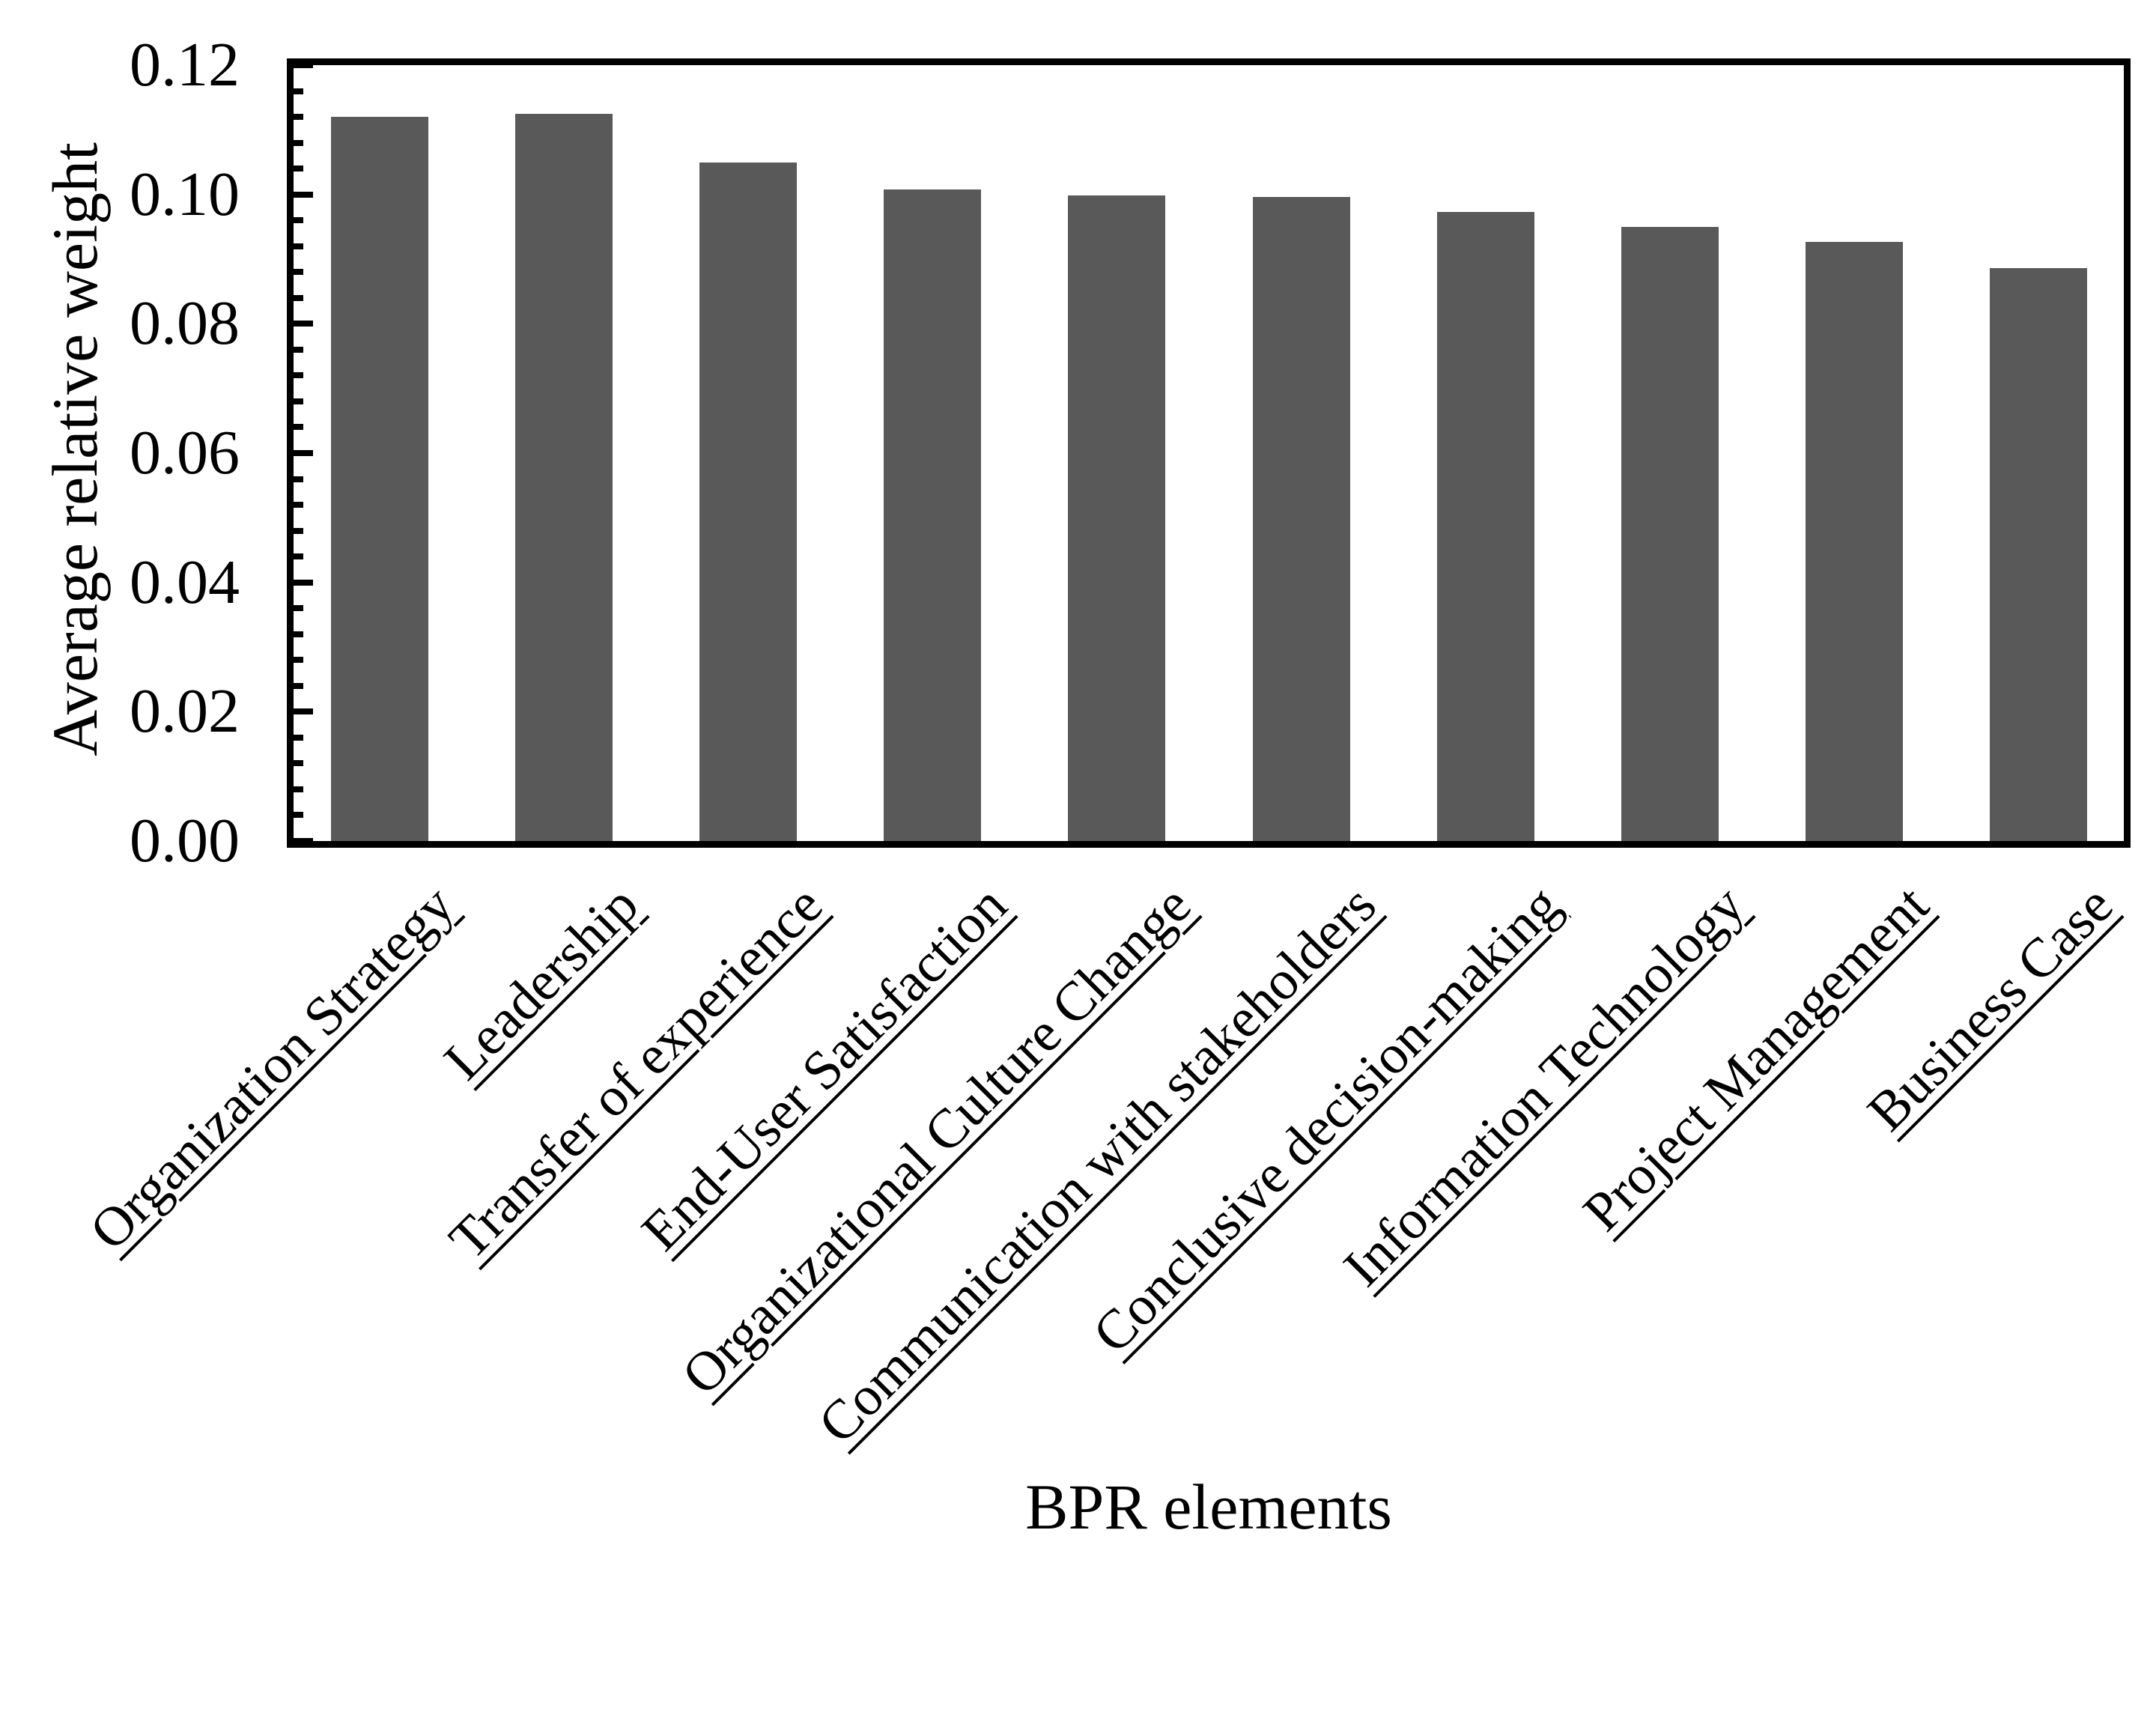 The image size is (2156, 1712). I want to click on y-tick-label: 0.04, so click(185, 582).